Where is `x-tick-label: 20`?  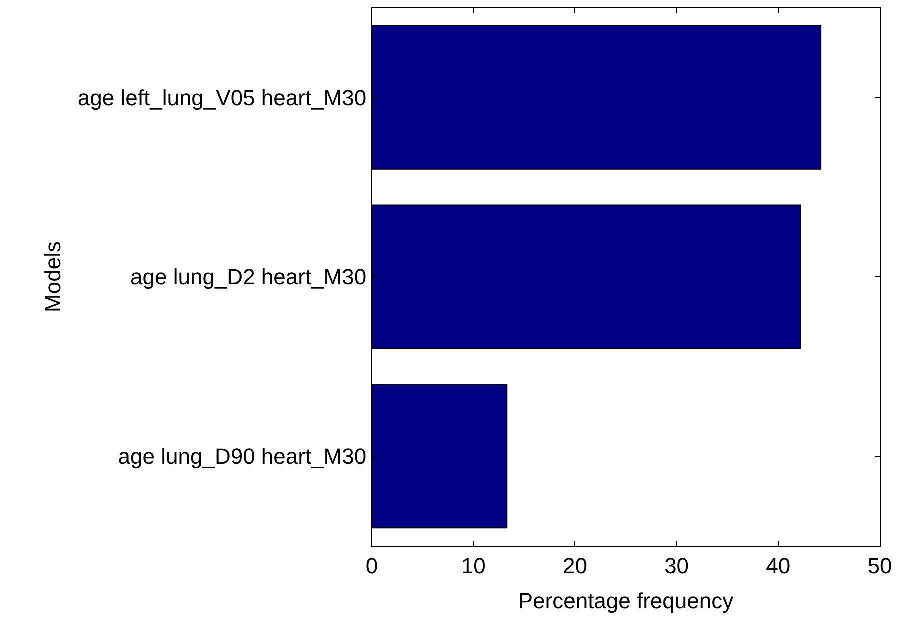 x-tick-label: 20 is located at coordinates (575, 565).